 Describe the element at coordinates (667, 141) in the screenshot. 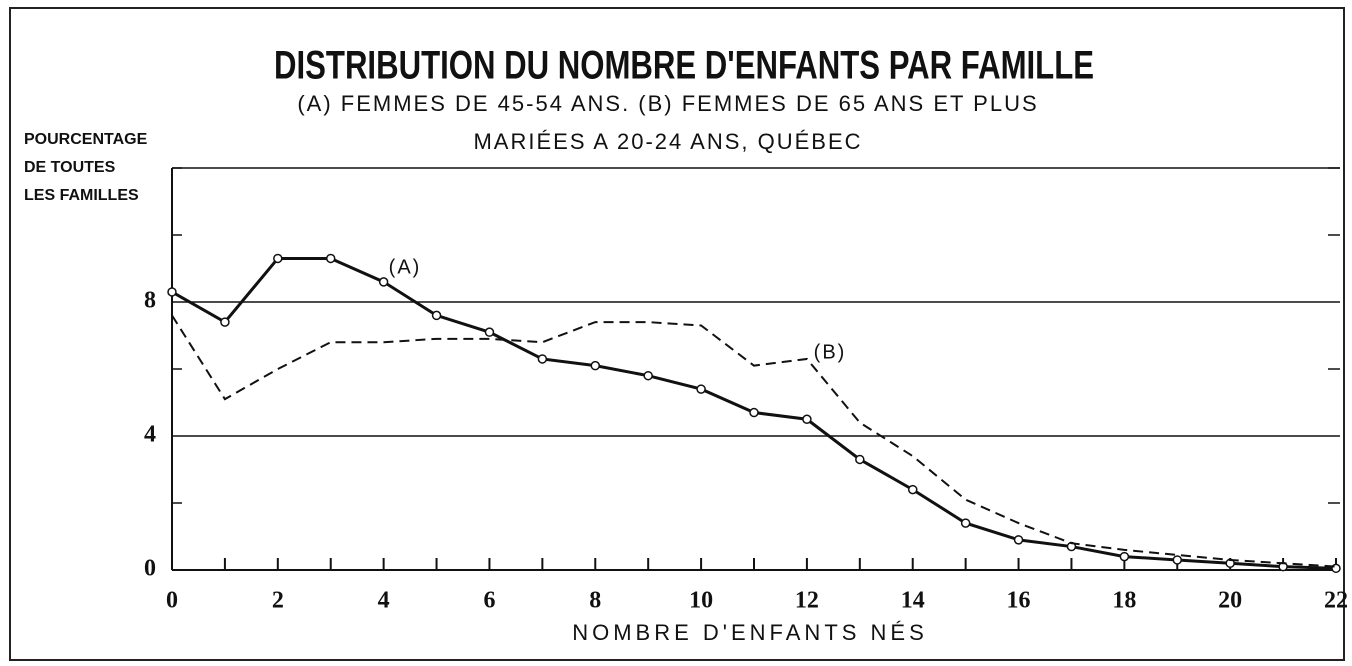

I see `subtitle: MARIÉES A 20-24 ANS, QUÉBEC` at that location.